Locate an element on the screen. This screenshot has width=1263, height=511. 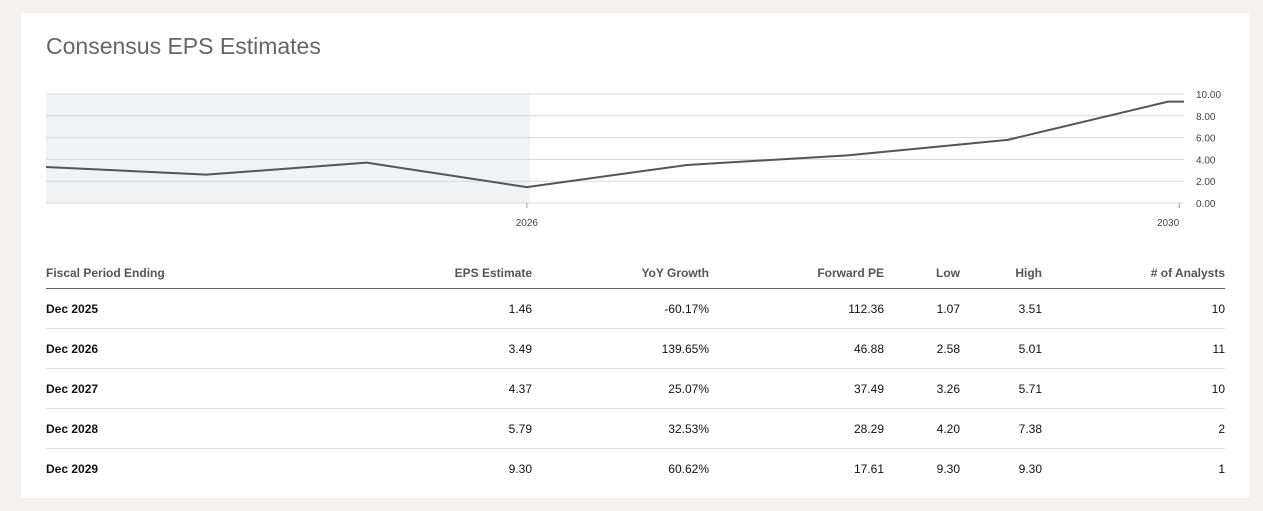
table-row: Dec 2028 5.79 32.53% 28.29 4.20 7.38 2 is located at coordinates (635, 428).